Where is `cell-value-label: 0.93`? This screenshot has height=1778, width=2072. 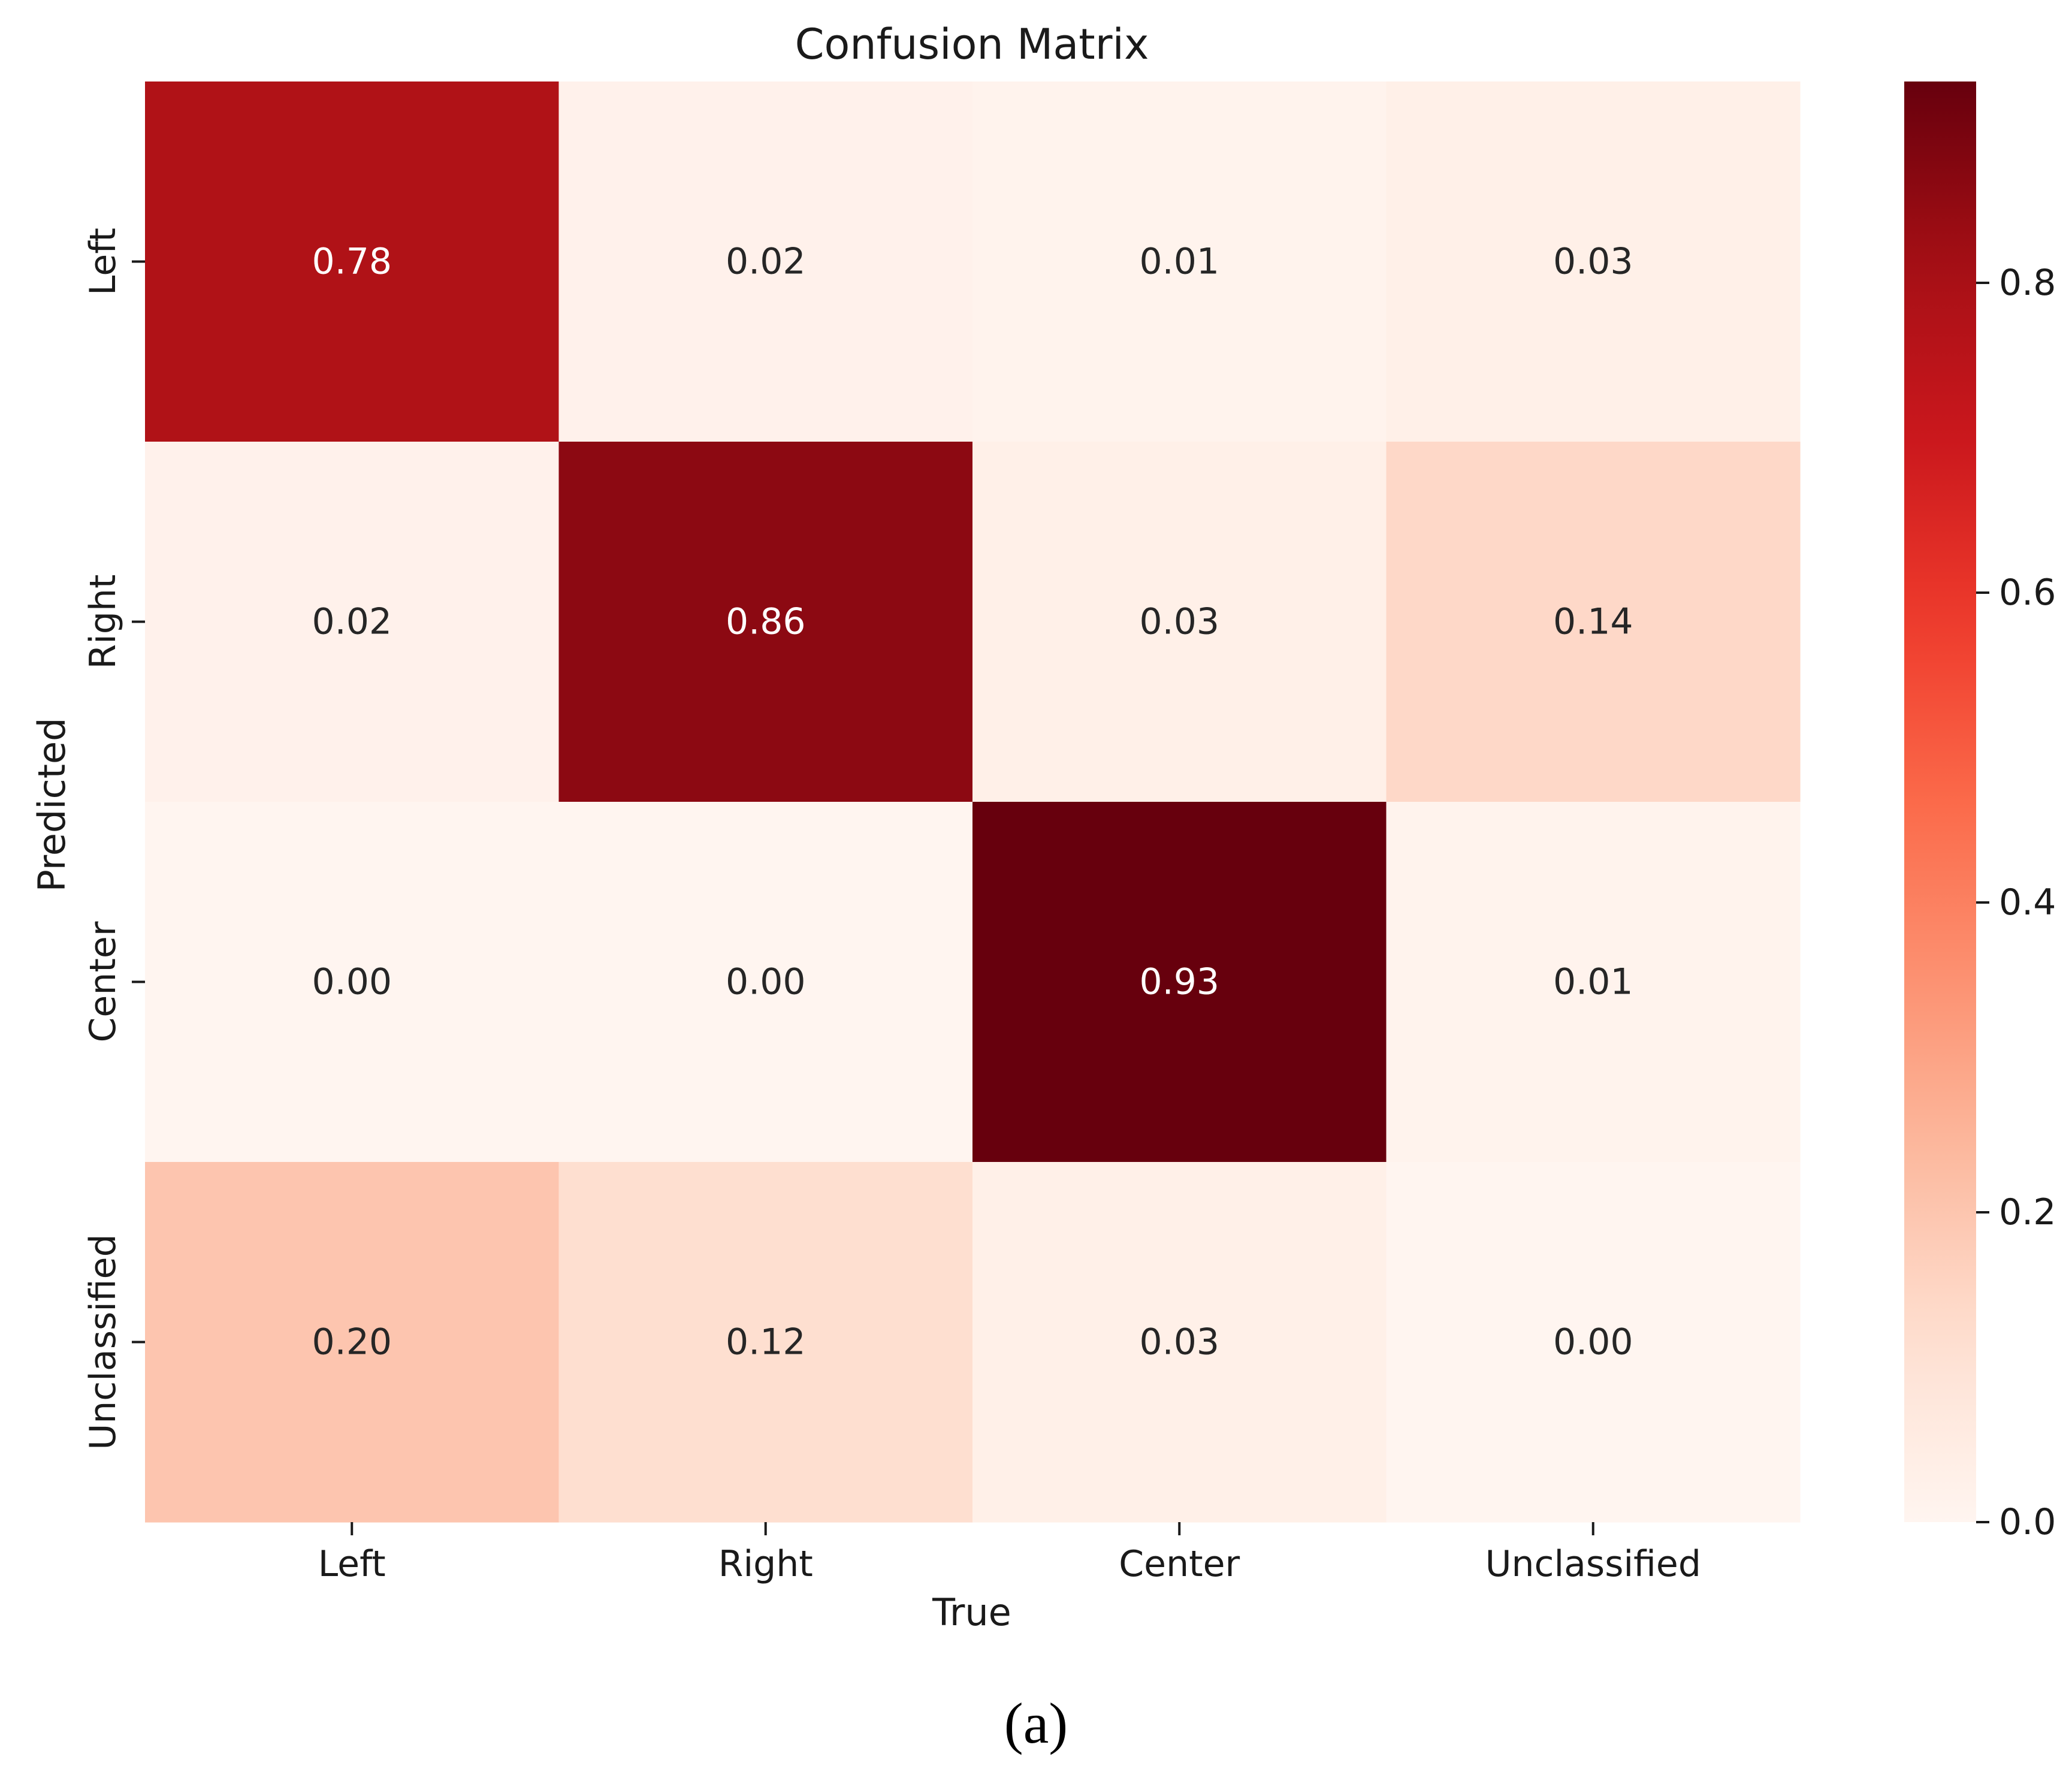
cell-value-label: 0.93 is located at coordinates (1179, 982).